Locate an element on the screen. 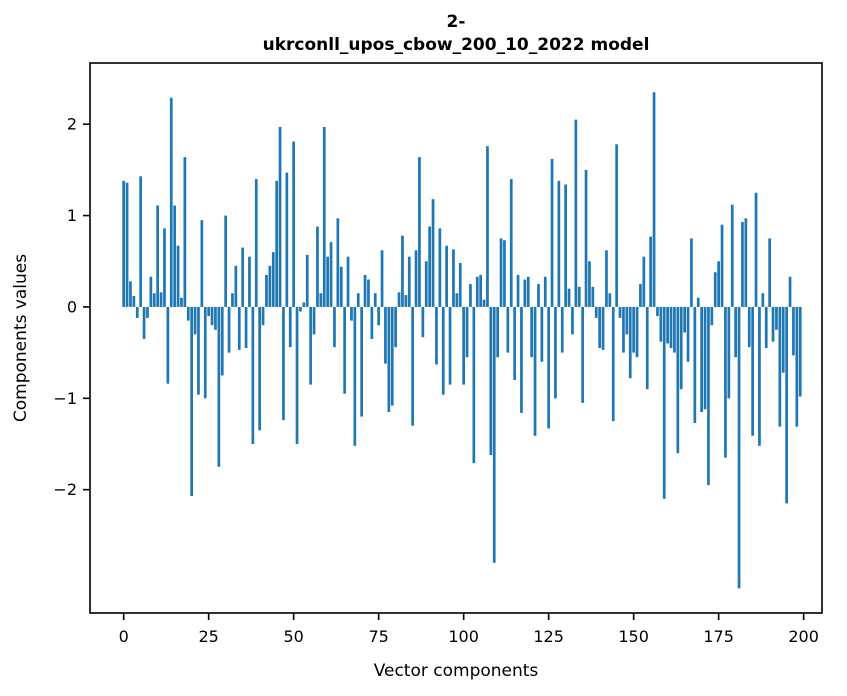 The height and width of the screenshot is (696, 847). y-tick-label: −2 is located at coordinates (65, 489).